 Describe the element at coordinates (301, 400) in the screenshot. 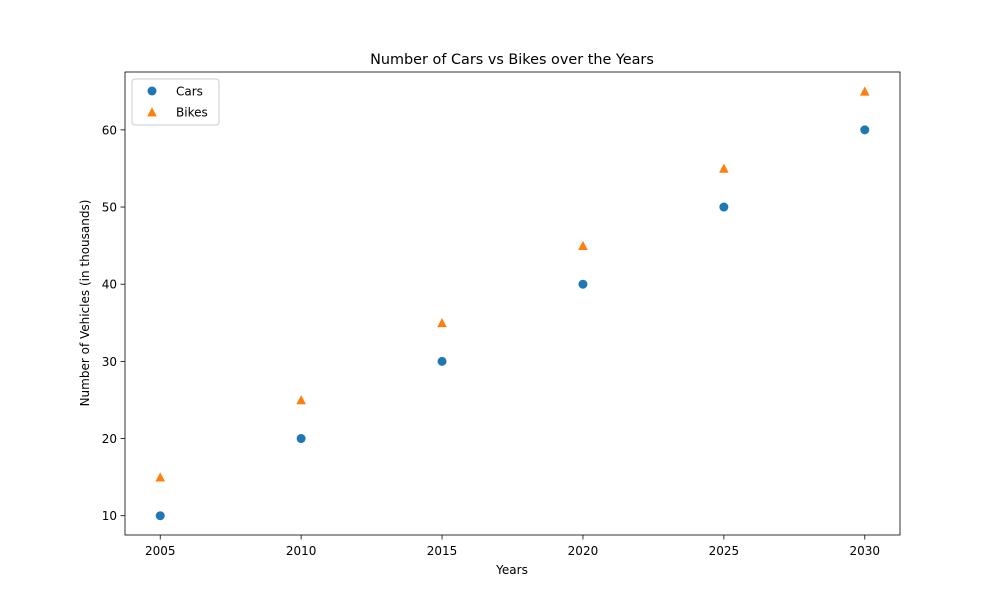

I see `point-bikes-2010` at that location.